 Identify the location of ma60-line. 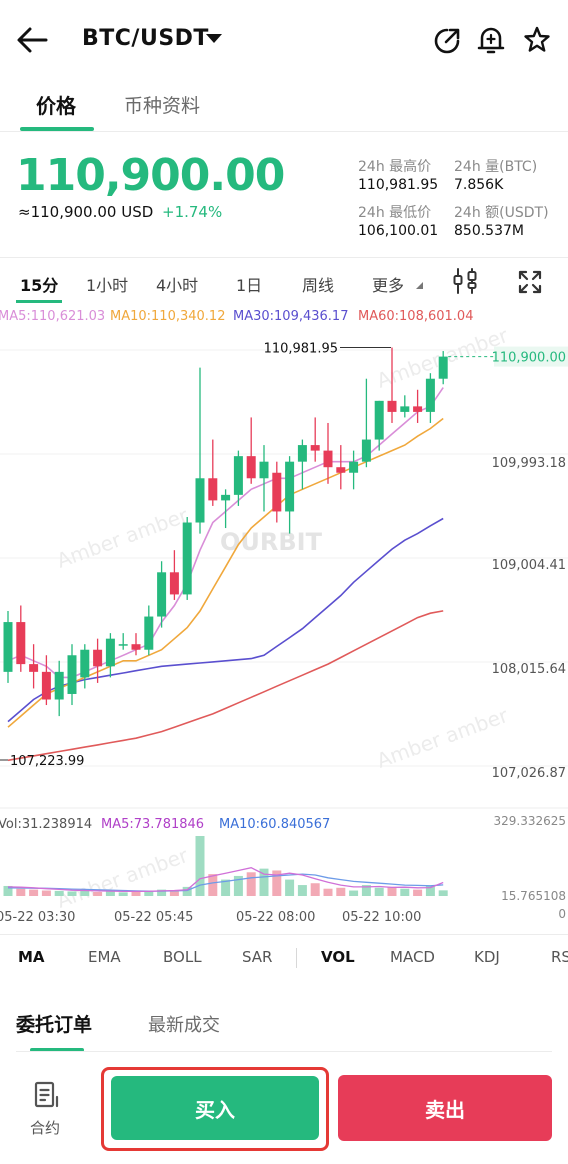
(225, 686).